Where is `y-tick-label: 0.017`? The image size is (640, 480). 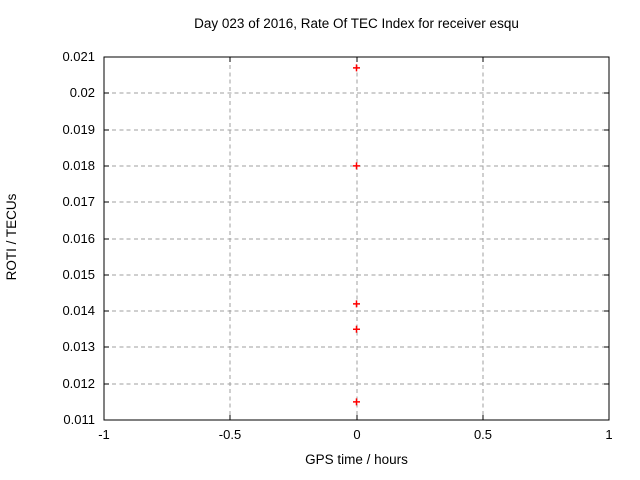
y-tick-label: 0.017 is located at coordinates (78, 201).